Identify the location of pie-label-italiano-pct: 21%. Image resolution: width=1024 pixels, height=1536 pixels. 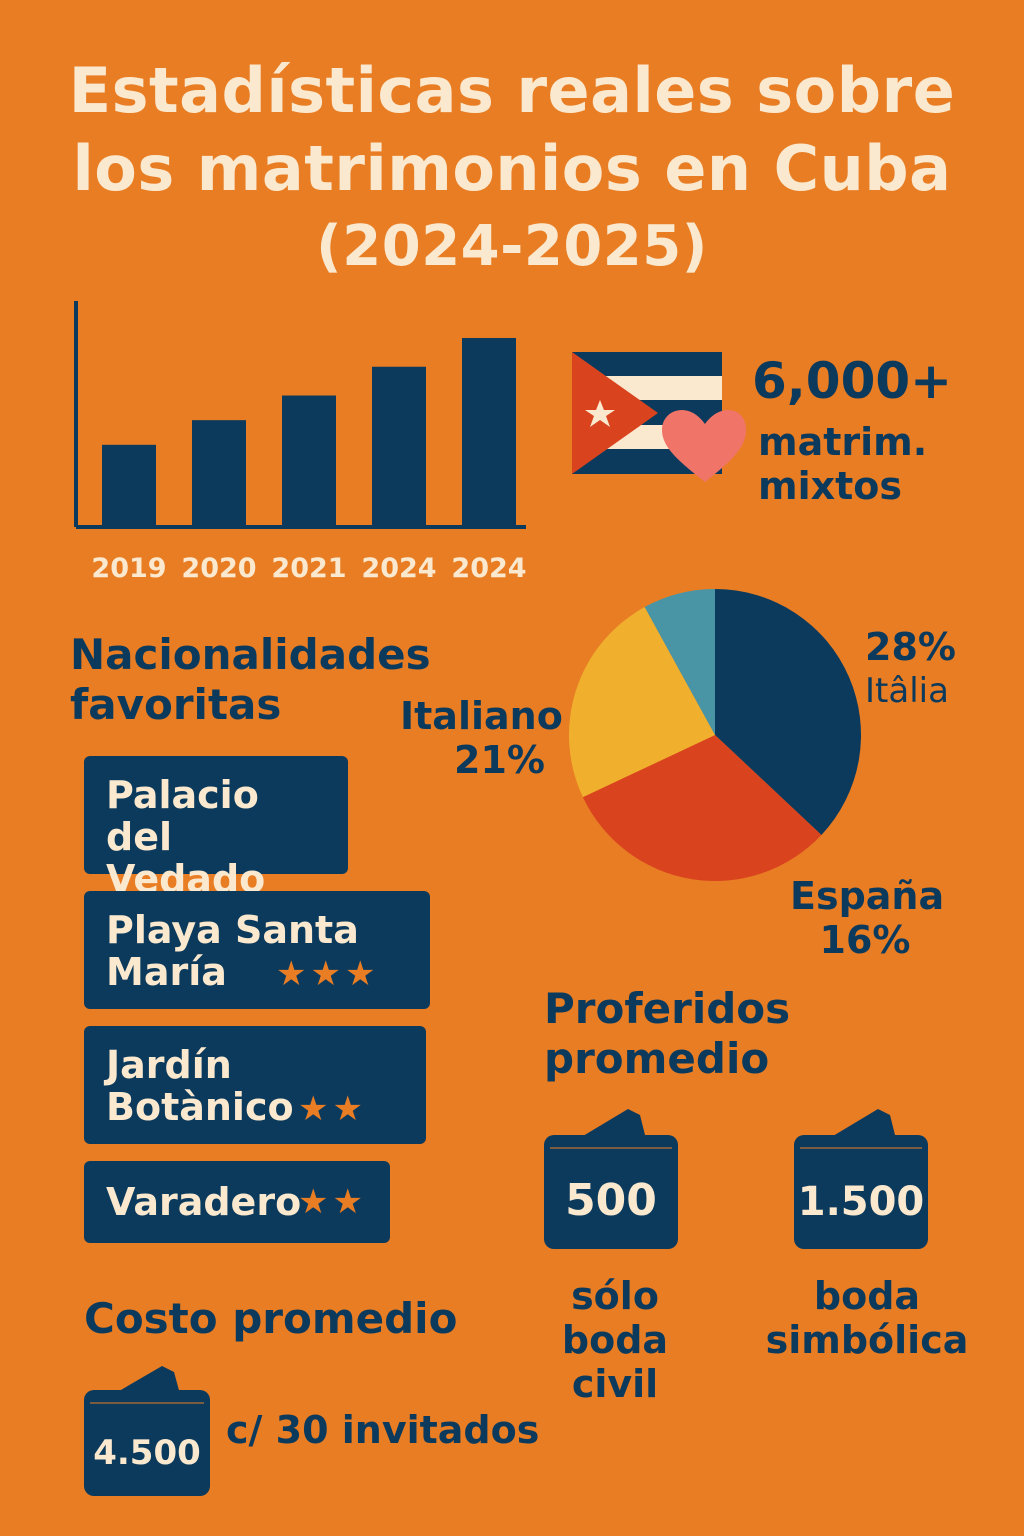
(499, 760).